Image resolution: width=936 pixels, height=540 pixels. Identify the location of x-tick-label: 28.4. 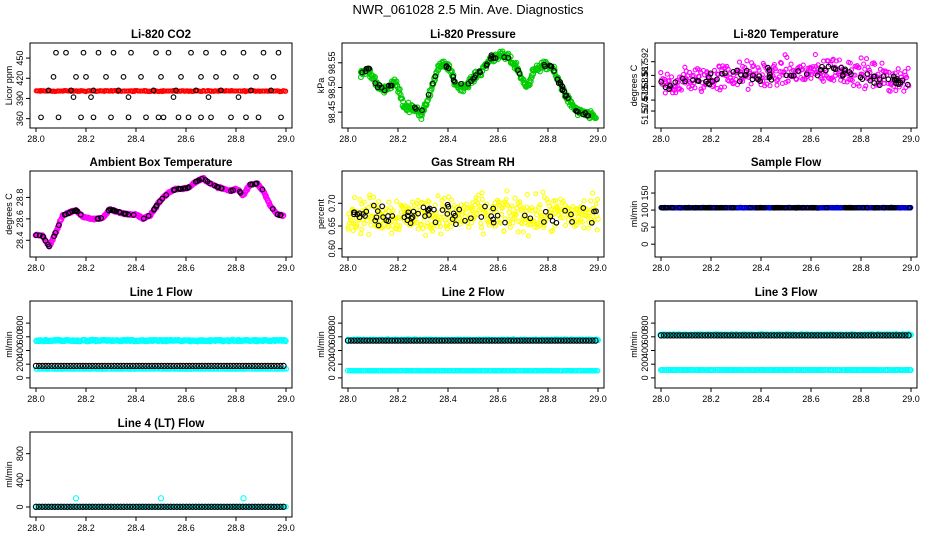
(136, 268).